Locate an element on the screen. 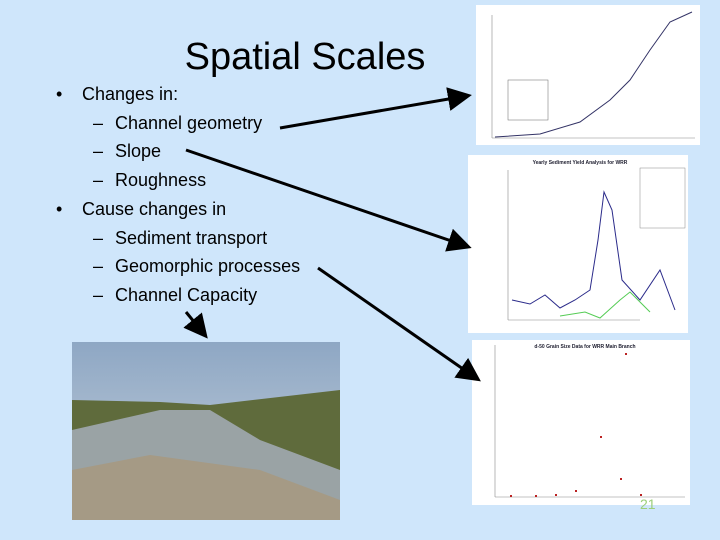 This screenshot has width=720, height=540. figure-title: d-50 Grain Size Data for WRR Main Branch is located at coordinates (584, 347).